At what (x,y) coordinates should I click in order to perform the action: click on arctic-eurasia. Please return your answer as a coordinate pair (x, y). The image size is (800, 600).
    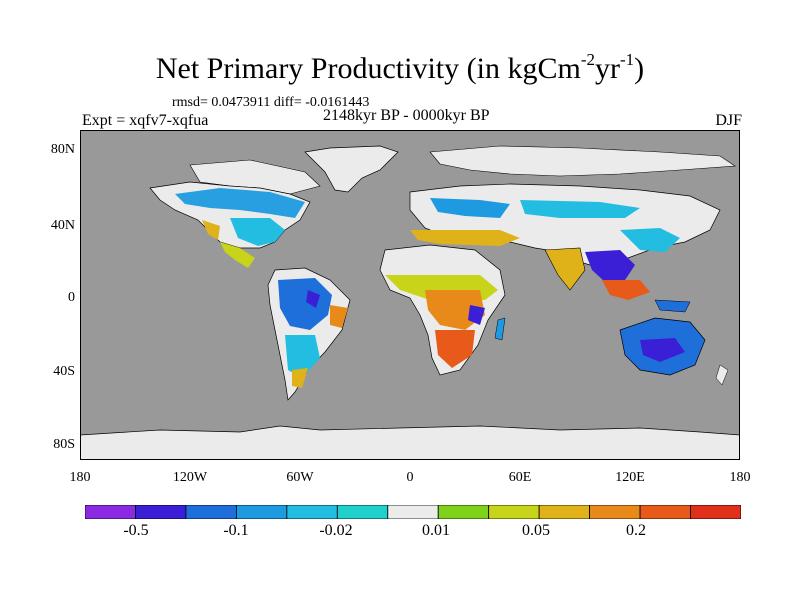
    Looking at the image, I should click on (582, 161).